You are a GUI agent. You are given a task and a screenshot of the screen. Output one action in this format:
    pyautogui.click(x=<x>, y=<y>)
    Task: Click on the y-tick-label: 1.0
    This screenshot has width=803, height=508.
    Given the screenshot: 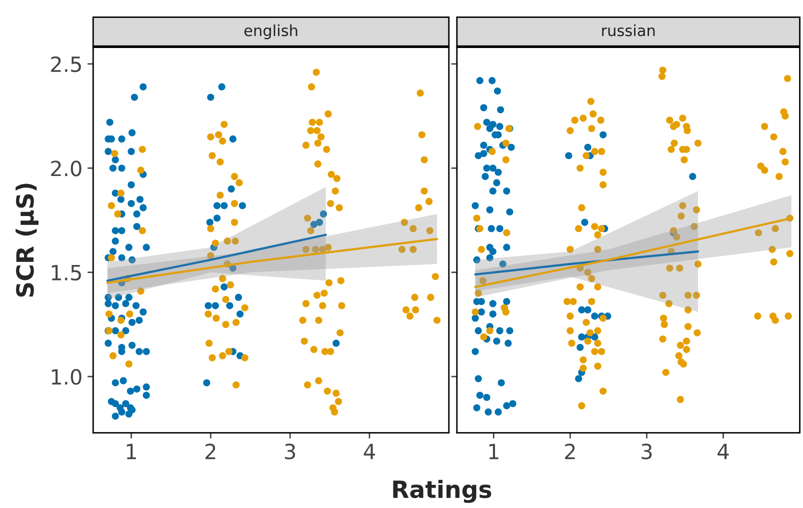 What is the action you would take?
    pyautogui.click(x=67, y=376)
    